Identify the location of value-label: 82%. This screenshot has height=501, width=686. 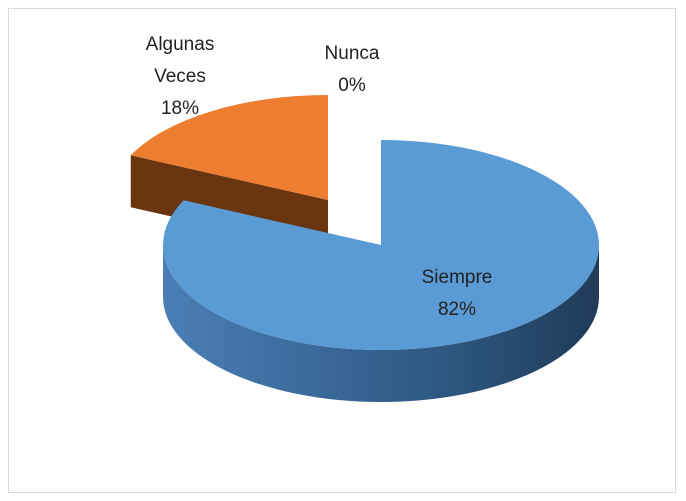
(457, 309).